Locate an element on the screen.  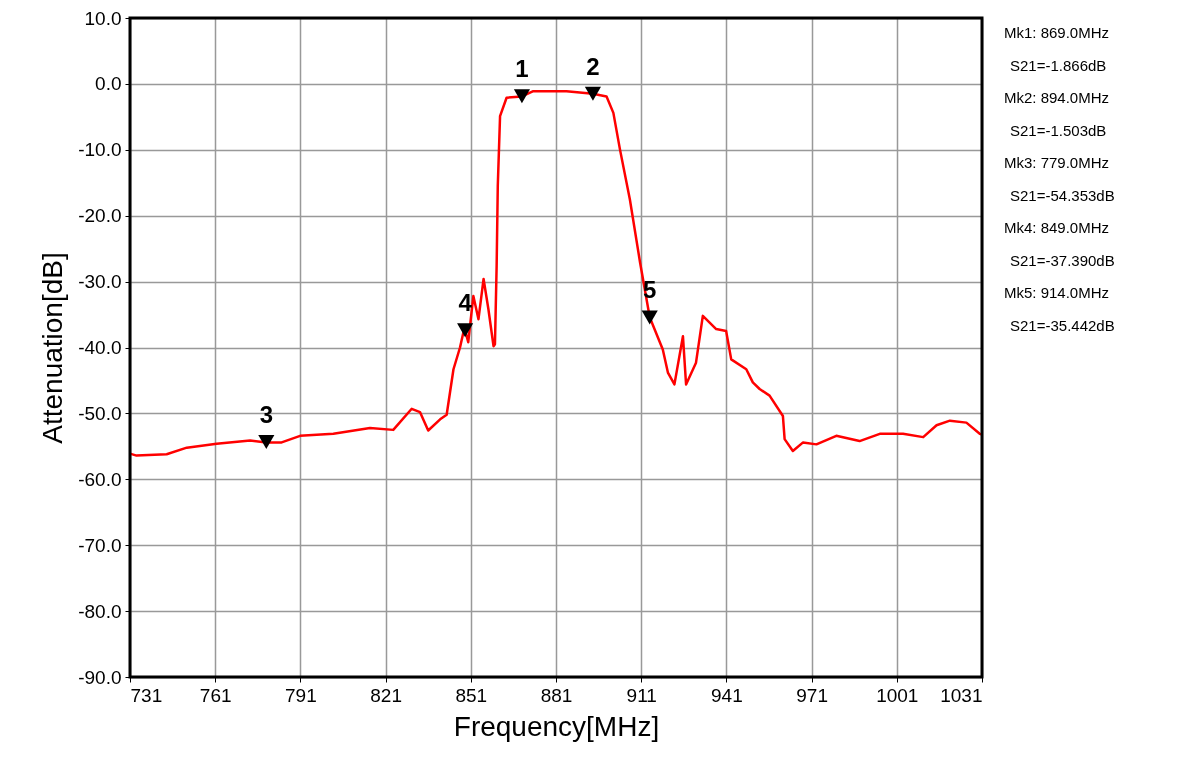
x-tick-label: 851 is located at coordinates (471, 695).